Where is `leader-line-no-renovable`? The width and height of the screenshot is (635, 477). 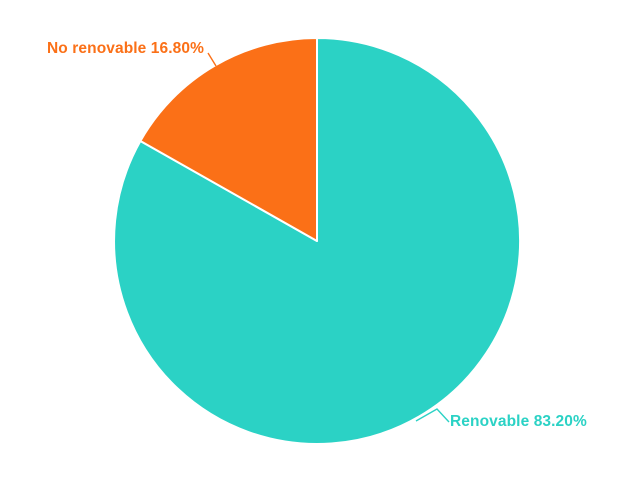 leader-line-no-renovable is located at coordinates (212, 59).